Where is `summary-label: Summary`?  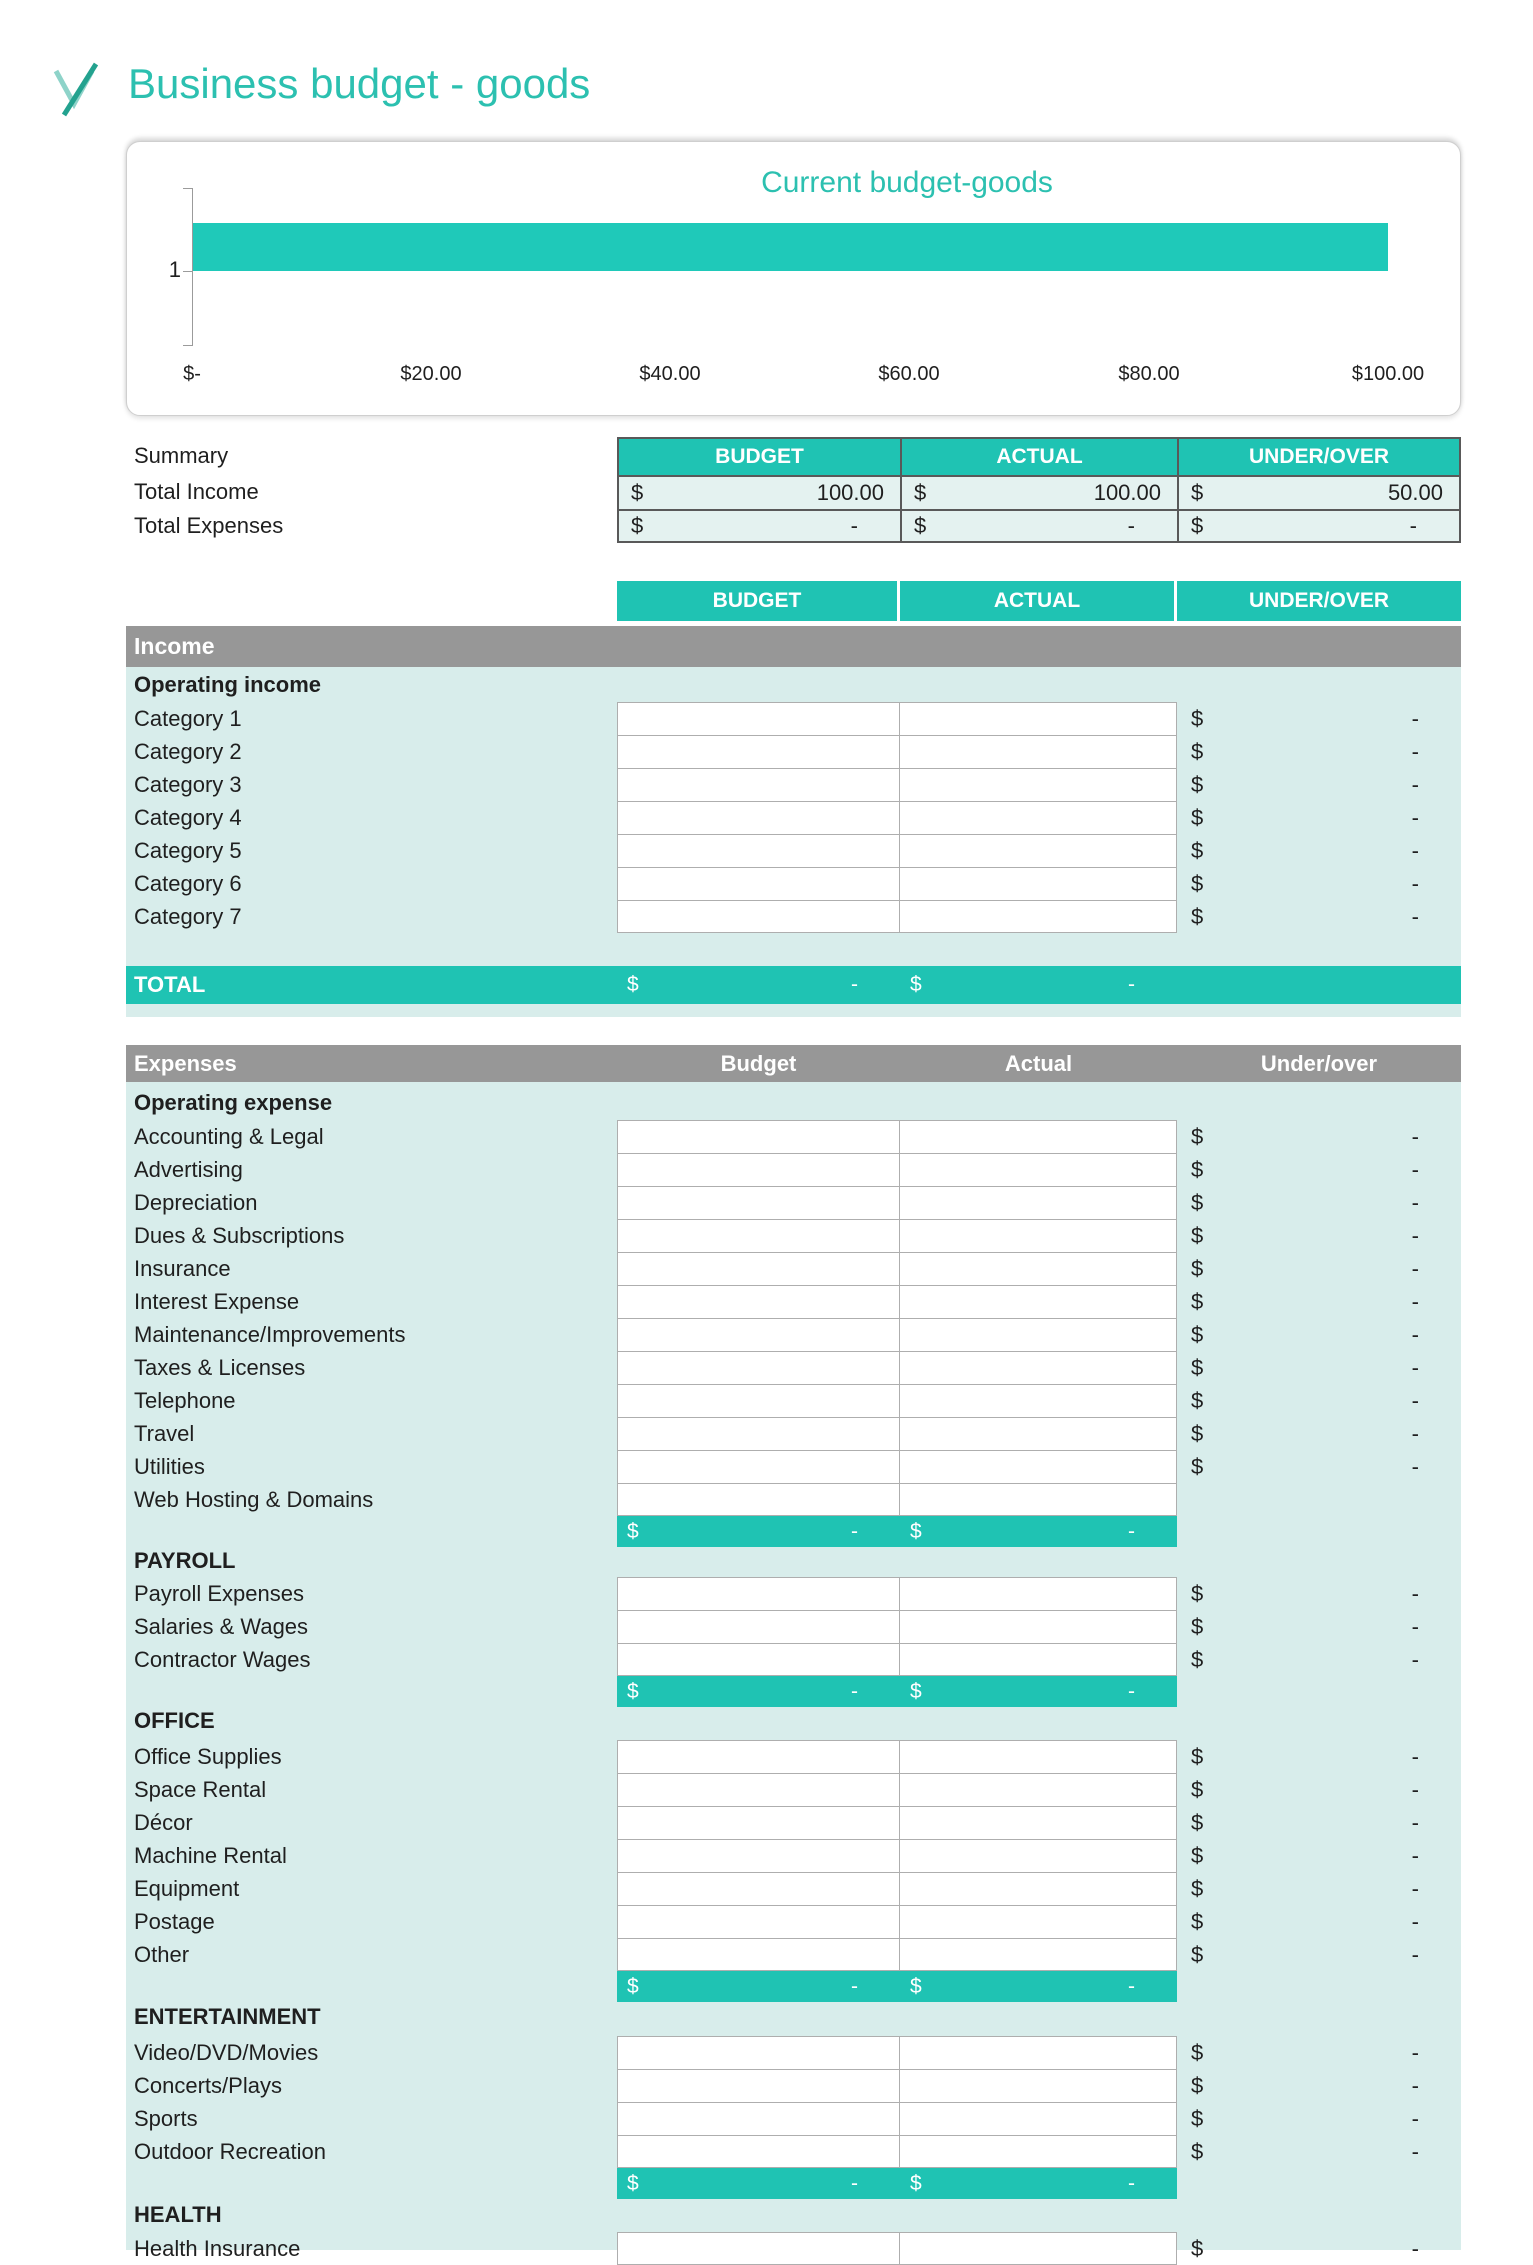 summary-label: Summary is located at coordinates (371, 456).